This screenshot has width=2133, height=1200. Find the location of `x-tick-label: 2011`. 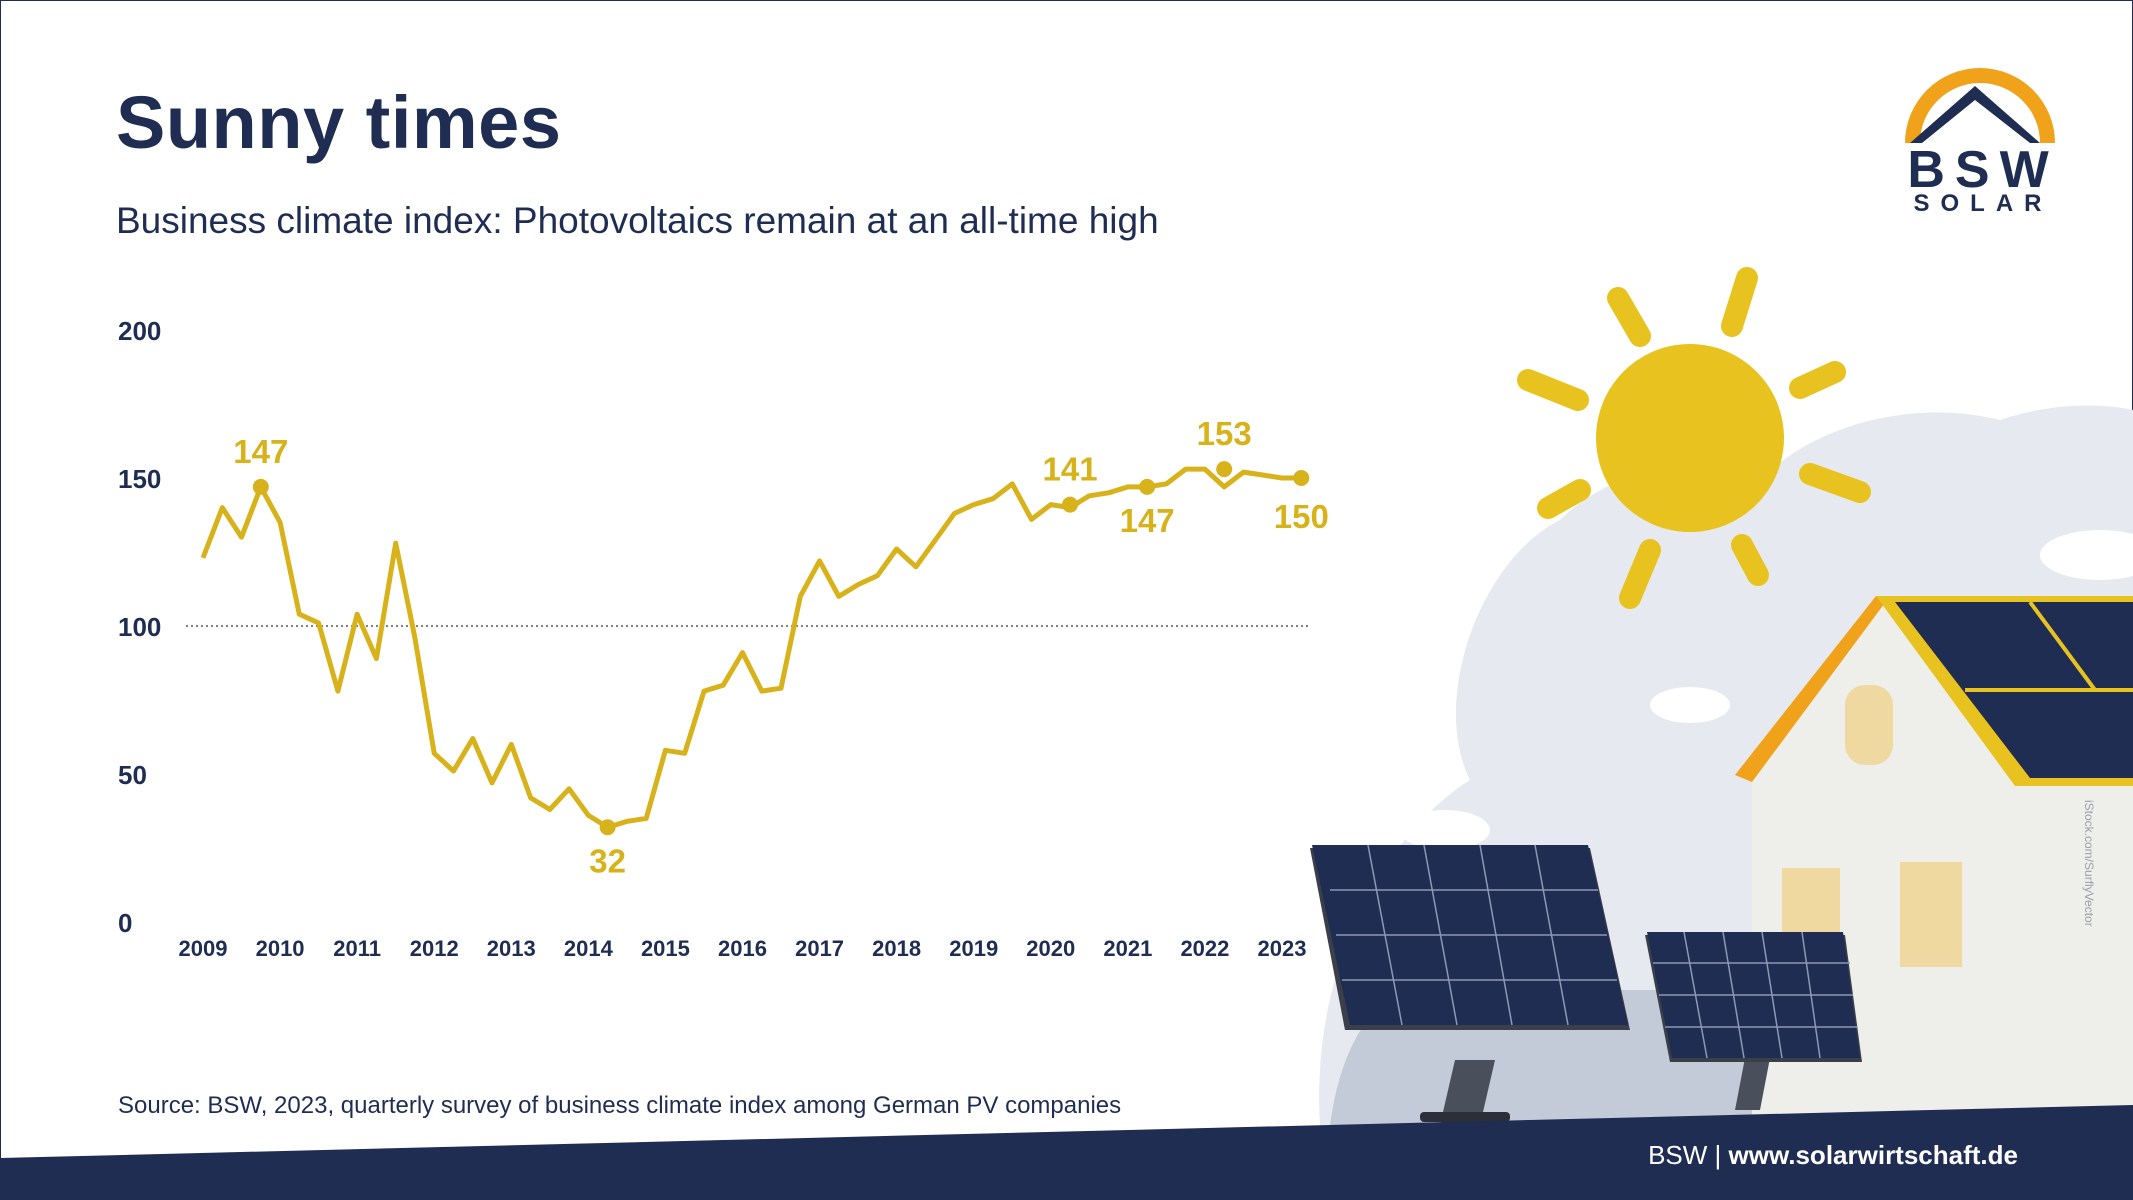

x-tick-label: 2011 is located at coordinates (357, 948).